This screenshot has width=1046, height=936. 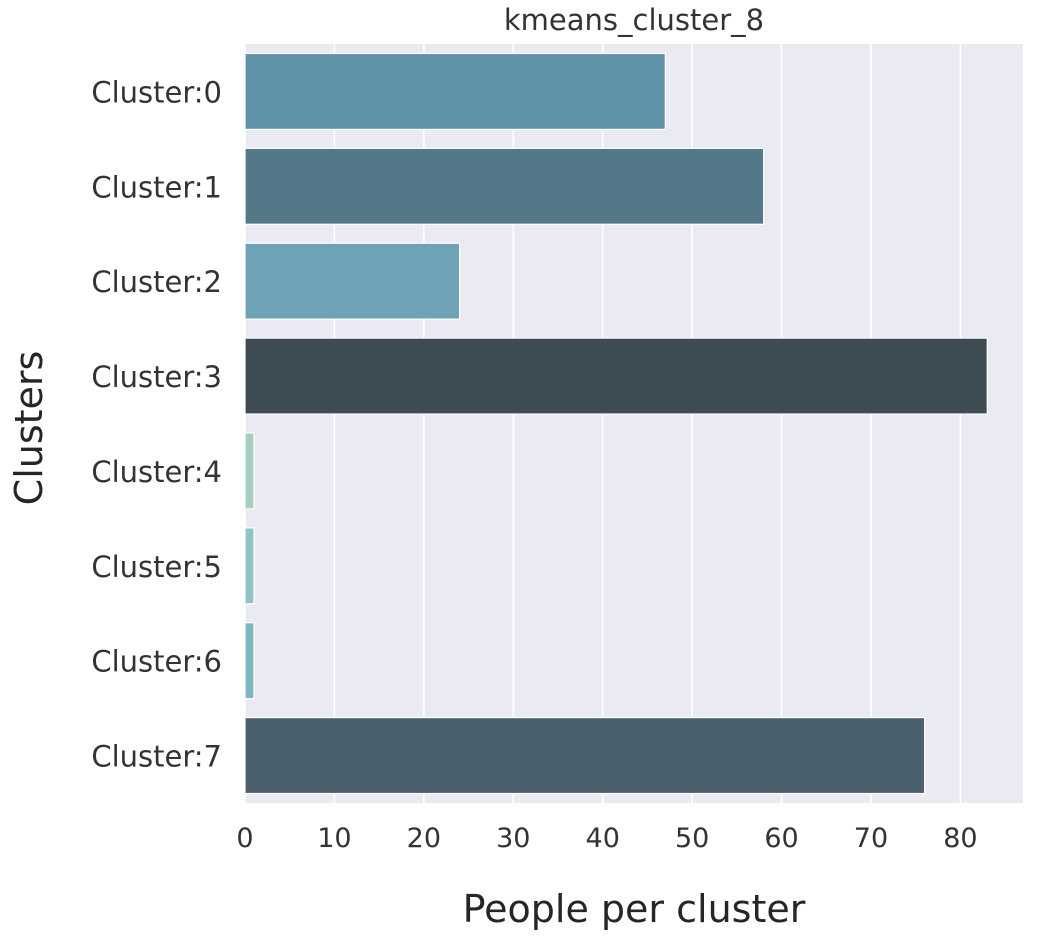 What do you see at coordinates (156, 472) in the screenshot?
I see `y-tick-label: Cluster:4` at bounding box center [156, 472].